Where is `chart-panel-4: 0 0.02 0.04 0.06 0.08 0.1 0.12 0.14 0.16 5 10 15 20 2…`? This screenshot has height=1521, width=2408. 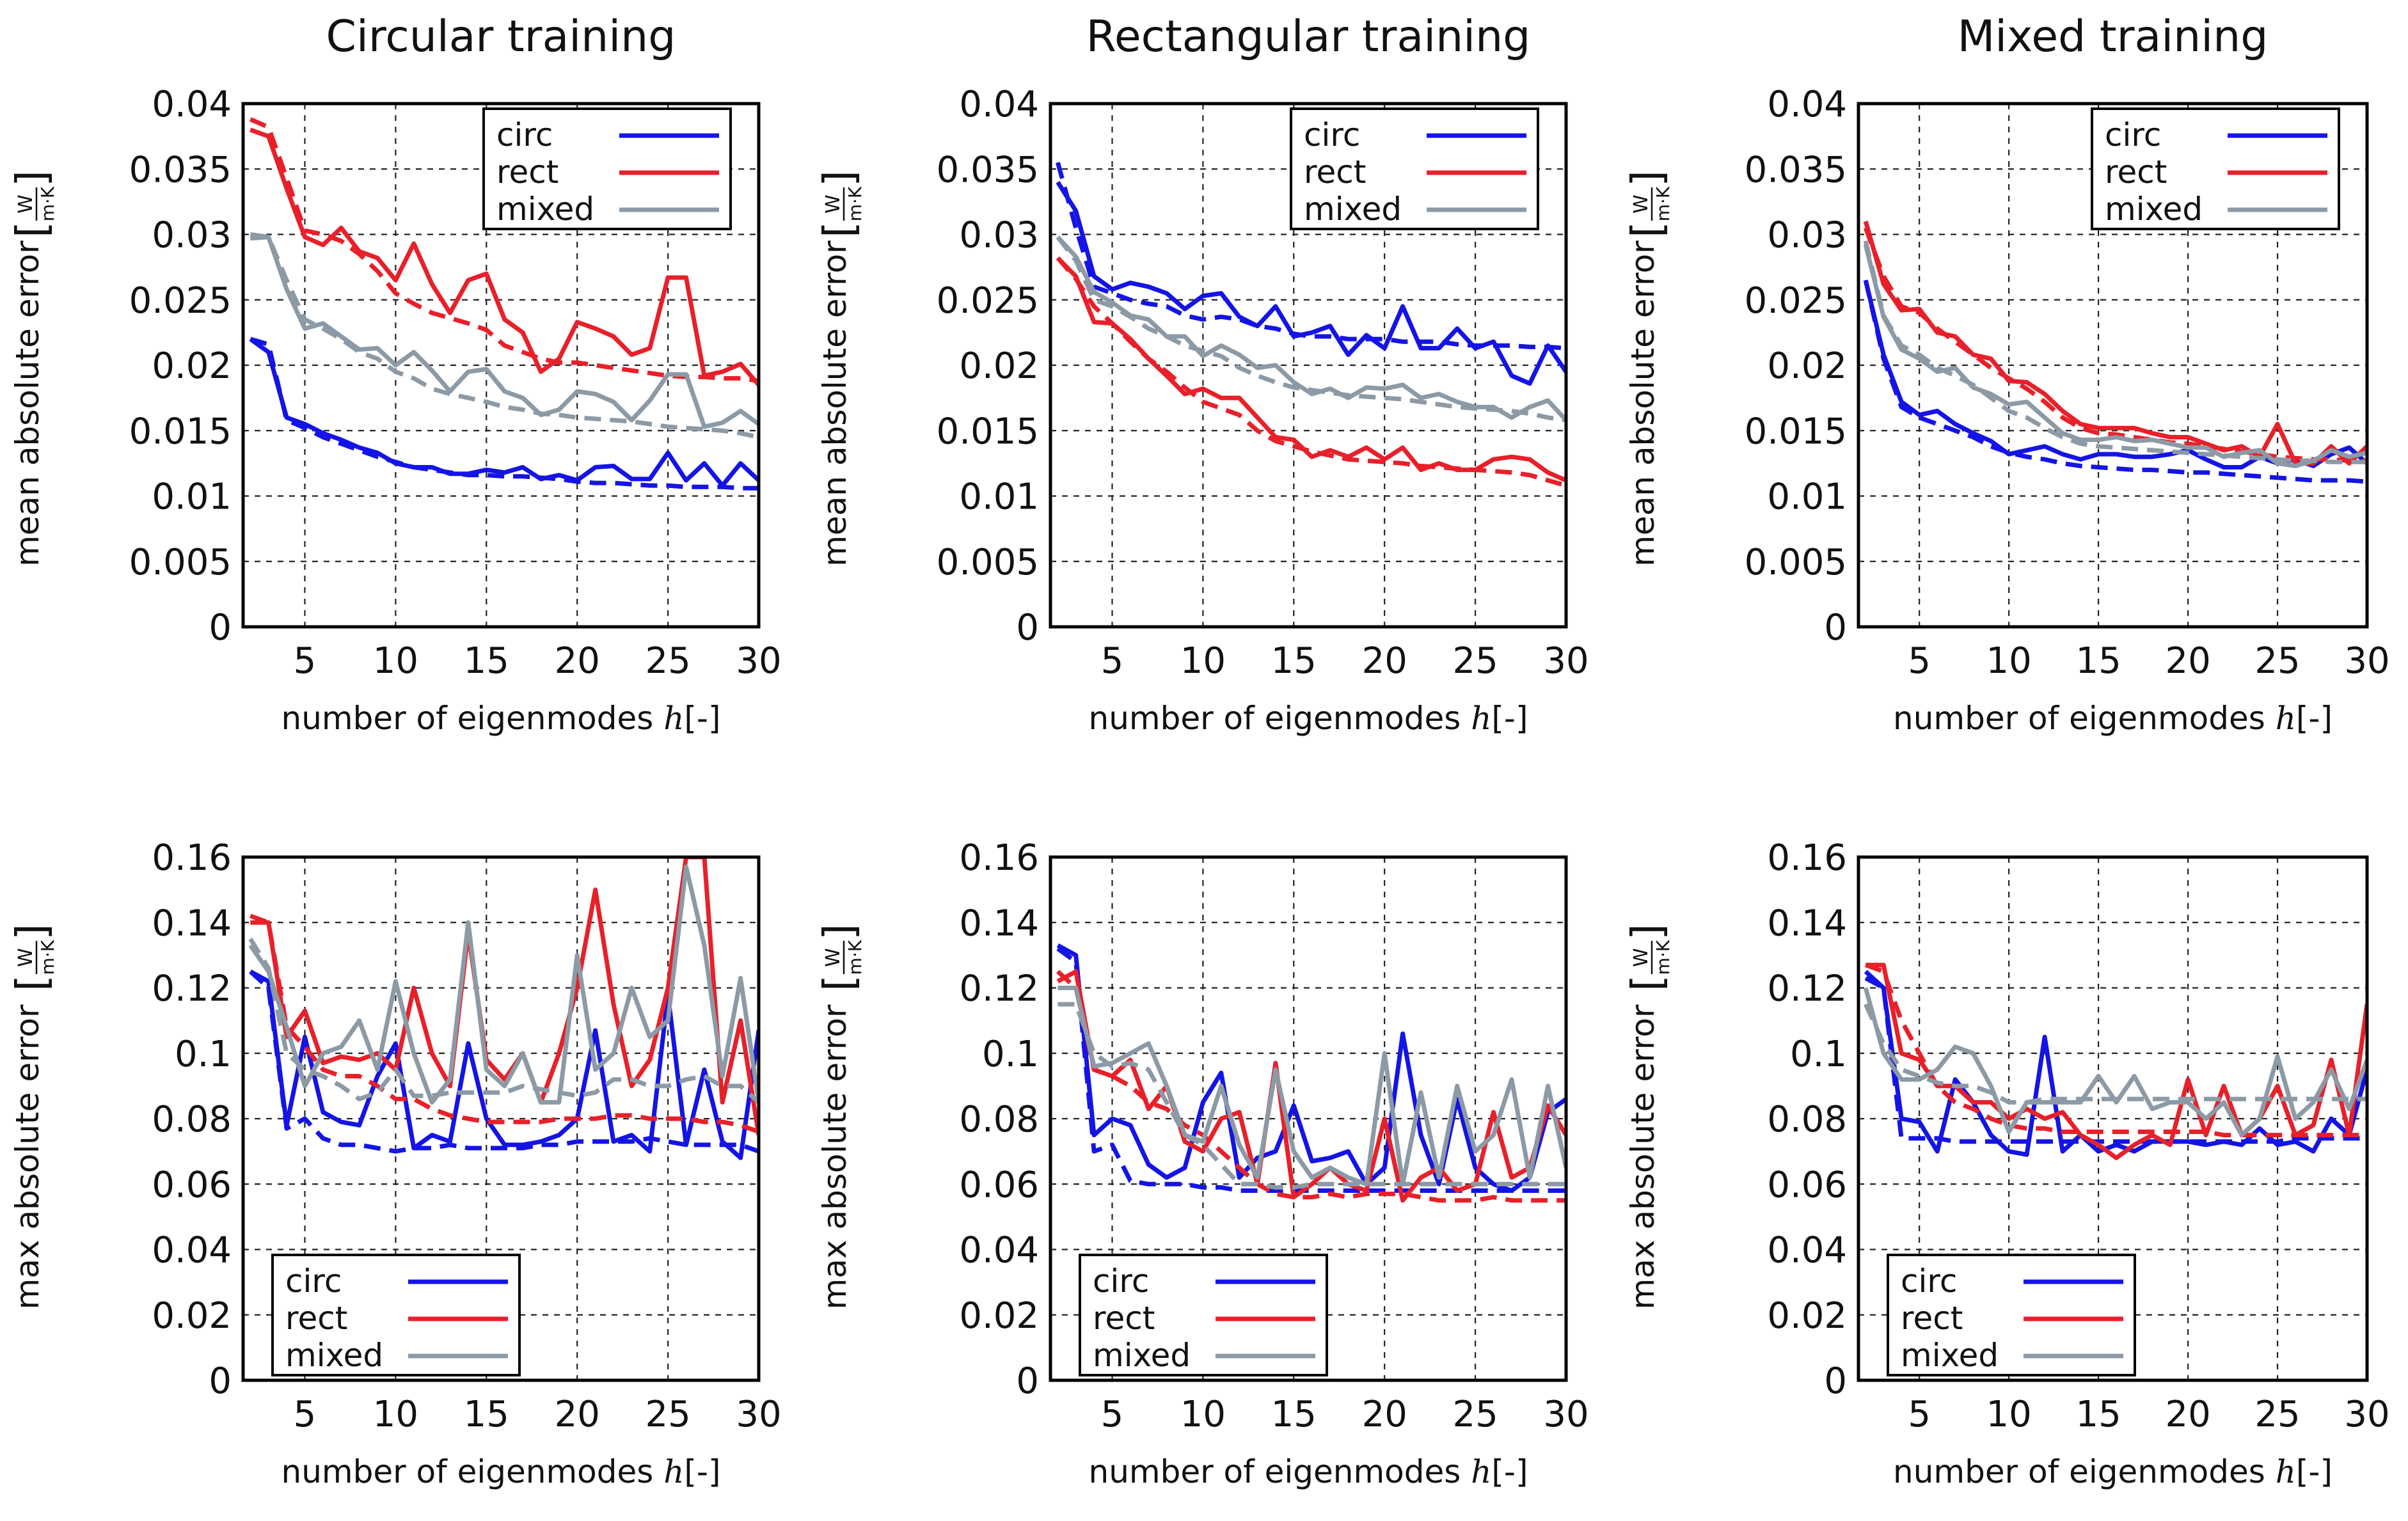
chart-panel-4: 0 0.02 0.04 0.06 0.08 0.1 0.12 0.14 0.16 5 10 15 20 2… is located at coordinates (394, 1164).